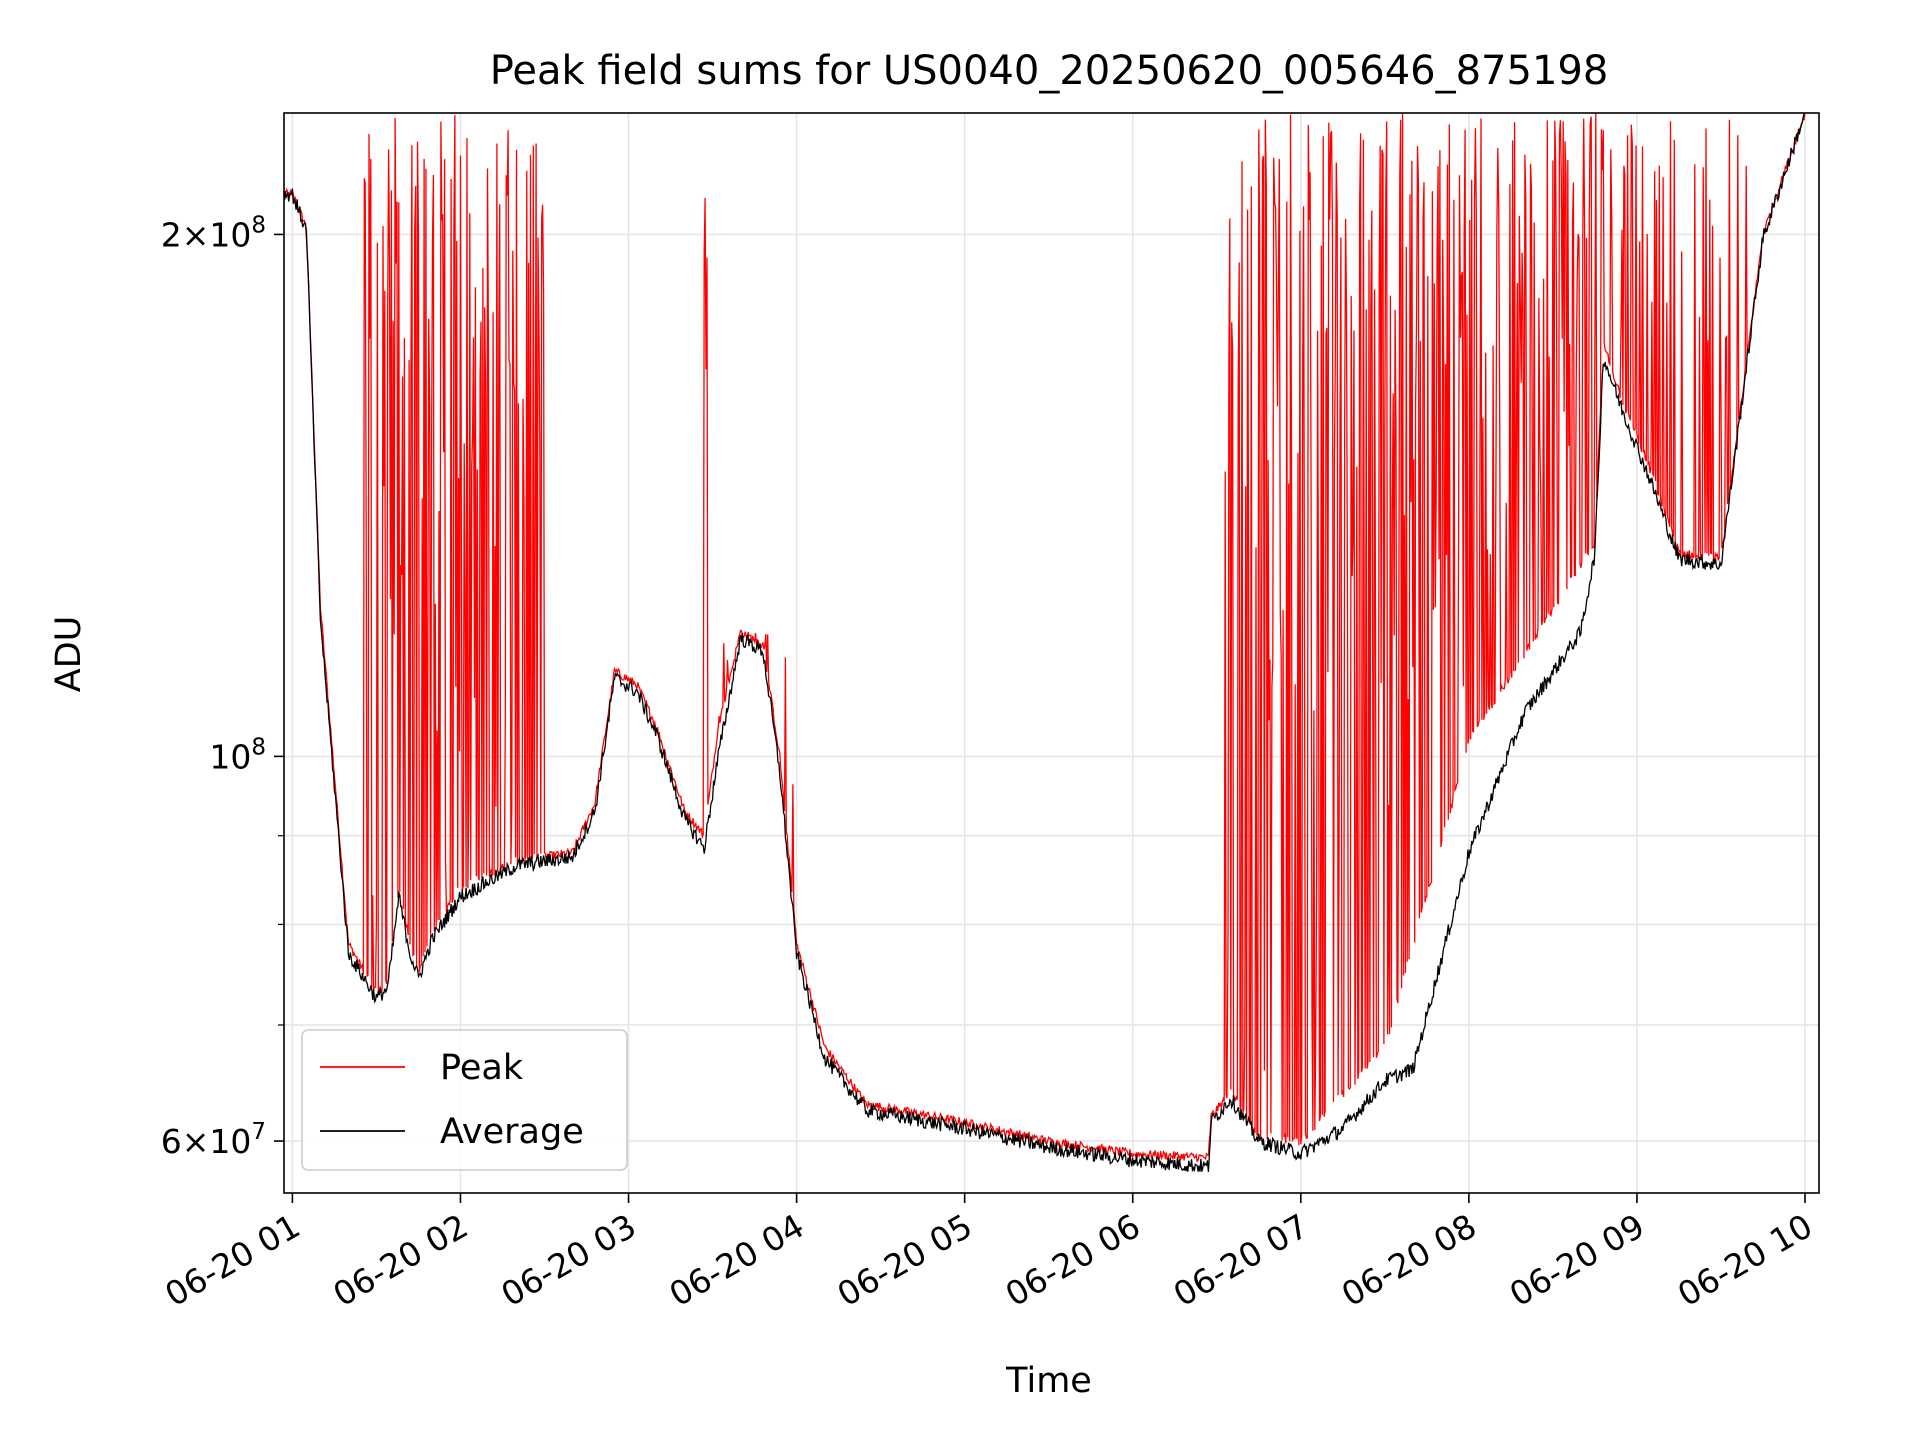  I want to click on legend-label-peak: Peak, so click(482, 1068).